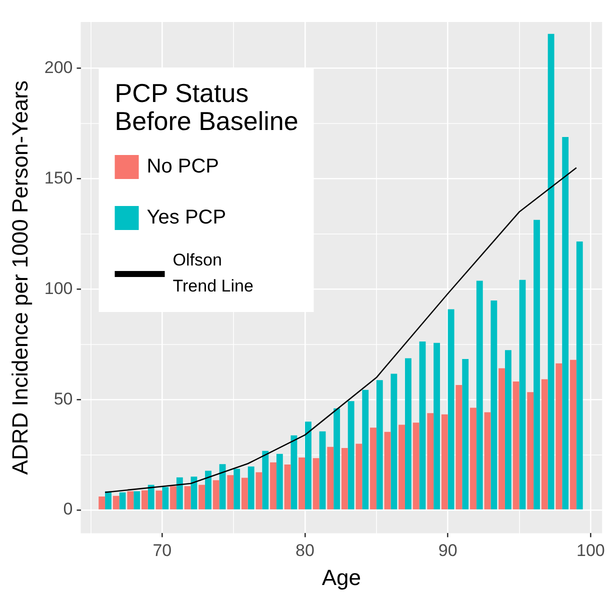 The height and width of the screenshot is (600, 609). Describe the element at coordinates (63, 398) in the screenshot. I see `y-tick-label: 50` at that location.